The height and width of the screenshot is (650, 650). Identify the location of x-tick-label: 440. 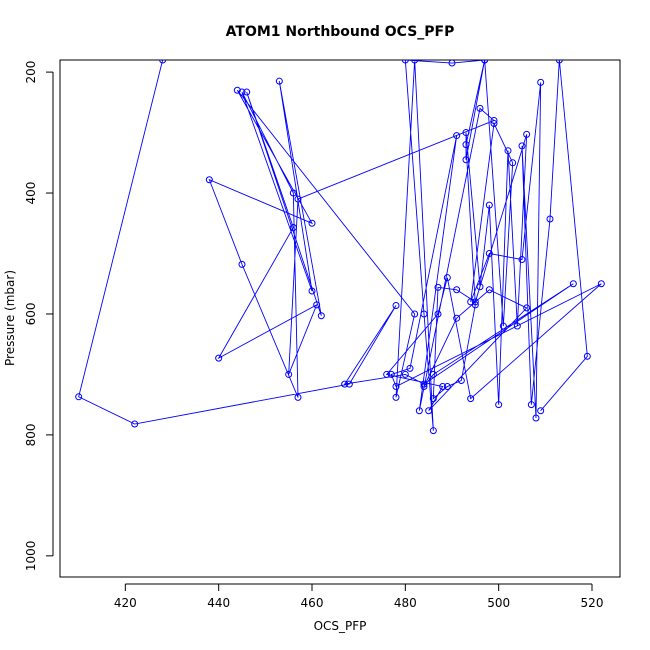
(218, 603).